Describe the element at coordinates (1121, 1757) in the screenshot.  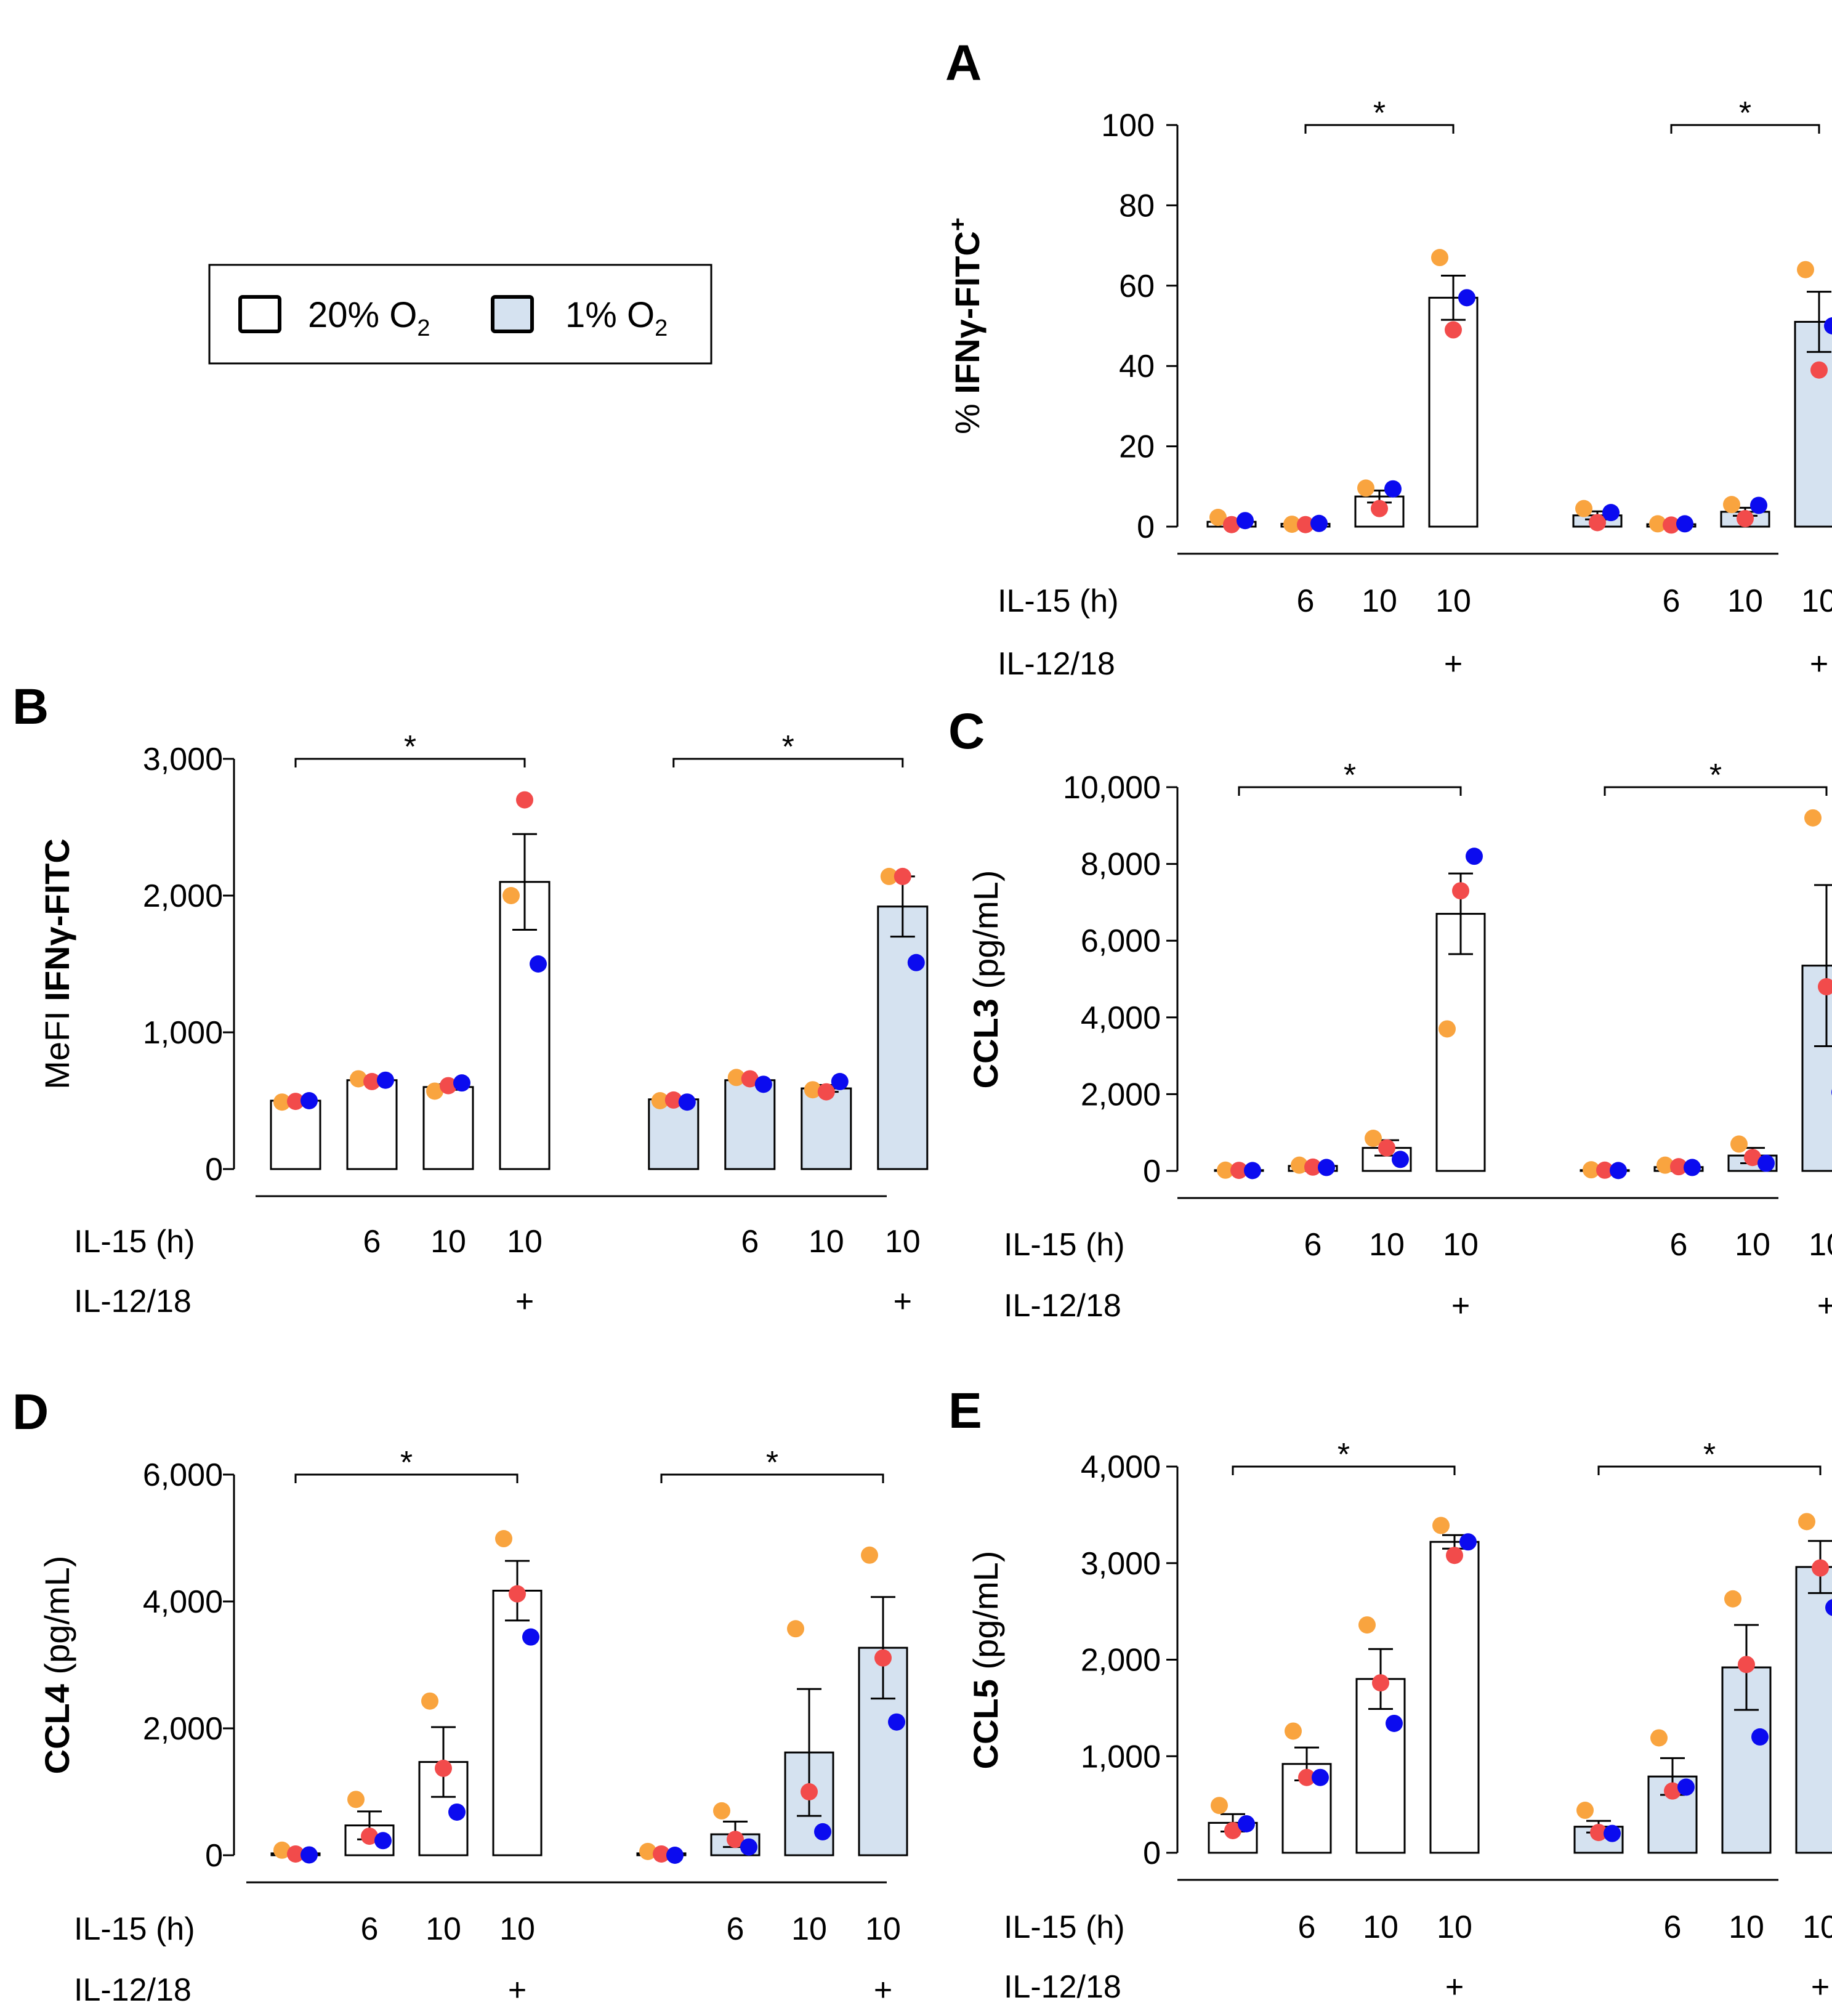
I see `y-tick-label-e: 1,000` at that location.